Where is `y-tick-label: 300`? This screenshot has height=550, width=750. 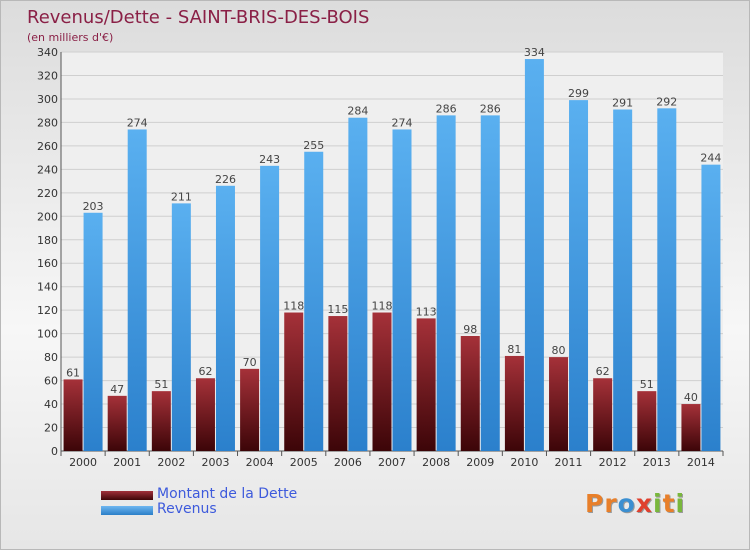
y-tick-label: 300 is located at coordinates (47, 99).